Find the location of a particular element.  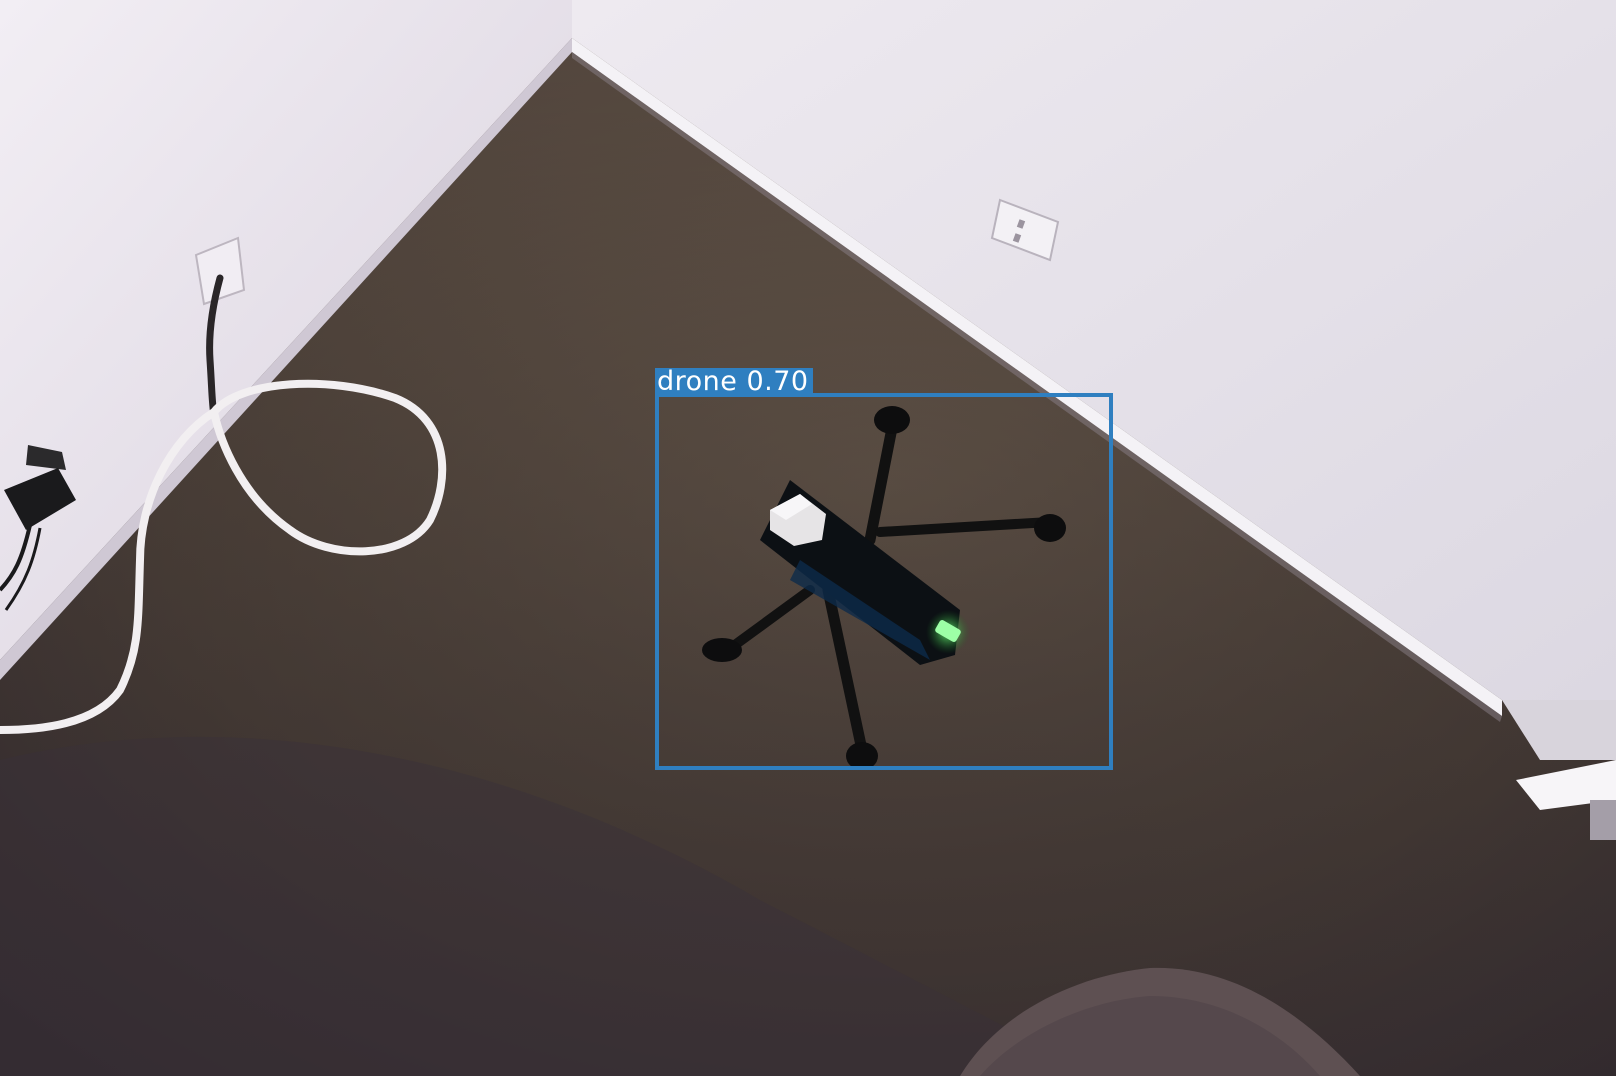

detection-bounding-box is located at coordinates (884, 581).